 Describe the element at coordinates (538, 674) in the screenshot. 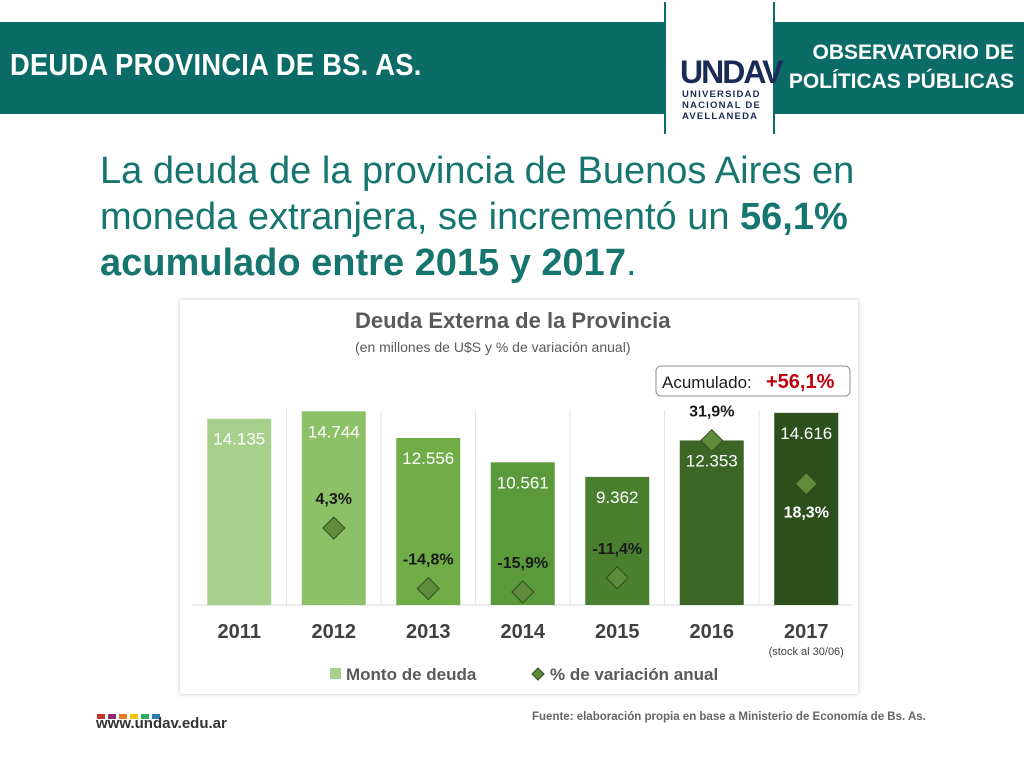

I see `legend-marker-pct` at that location.